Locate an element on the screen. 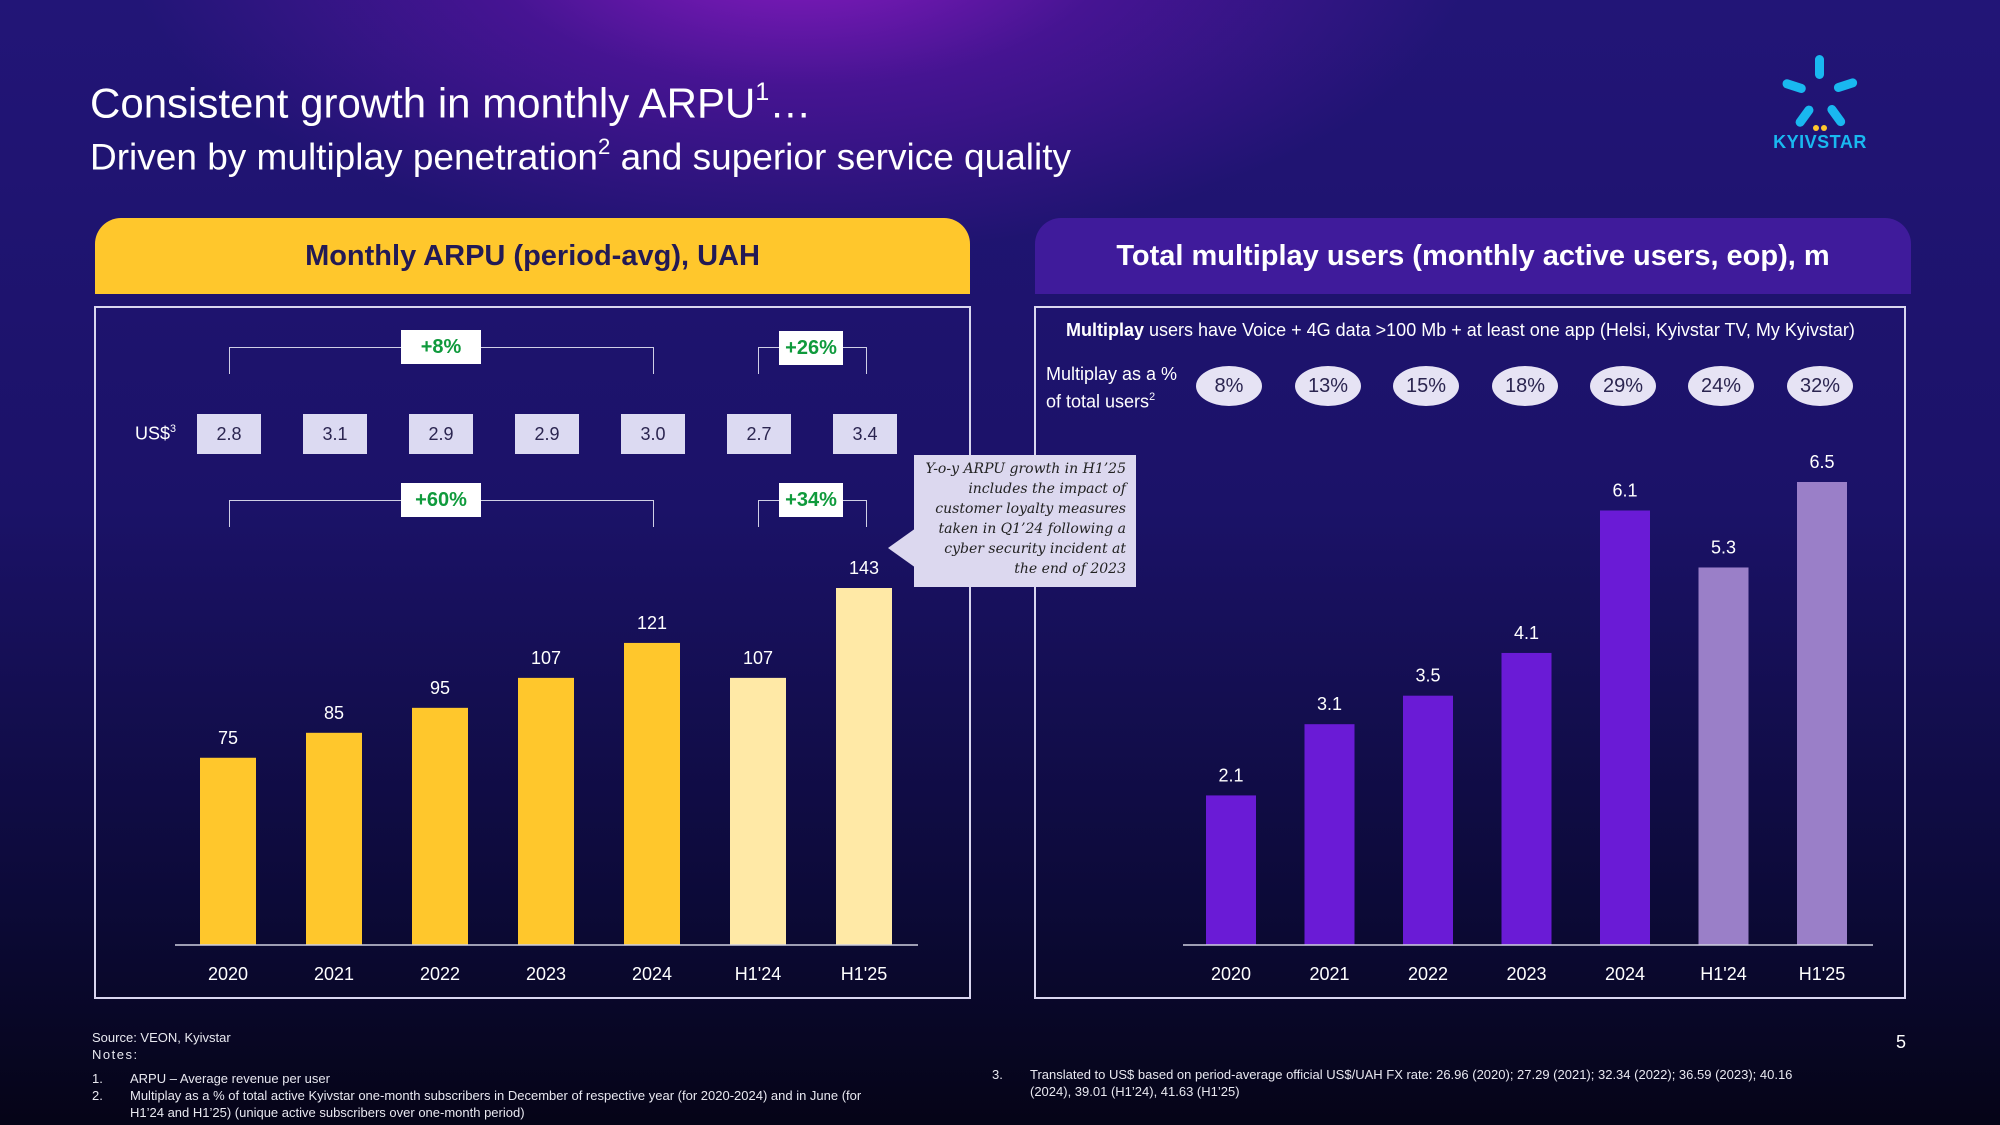 The height and width of the screenshot is (1125, 2000). multiplay-category-label: 2022 is located at coordinates (1428, 974).